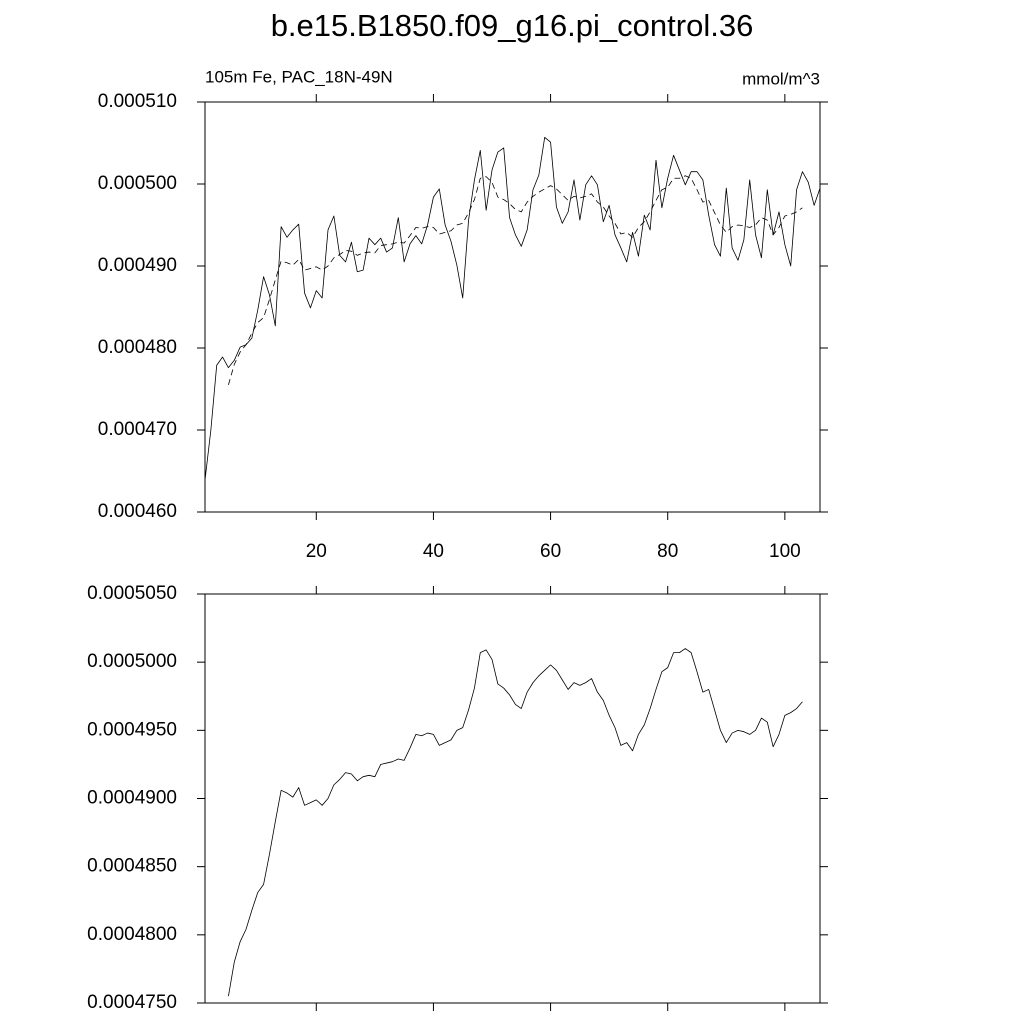  What do you see at coordinates (515, 280) in the screenshot?
I see `data-line` at bounding box center [515, 280].